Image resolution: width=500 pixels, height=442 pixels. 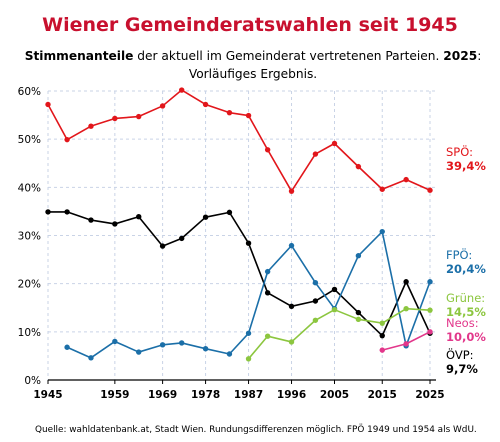 I want to click on subtitle-colon: :, so click(x=479, y=56).